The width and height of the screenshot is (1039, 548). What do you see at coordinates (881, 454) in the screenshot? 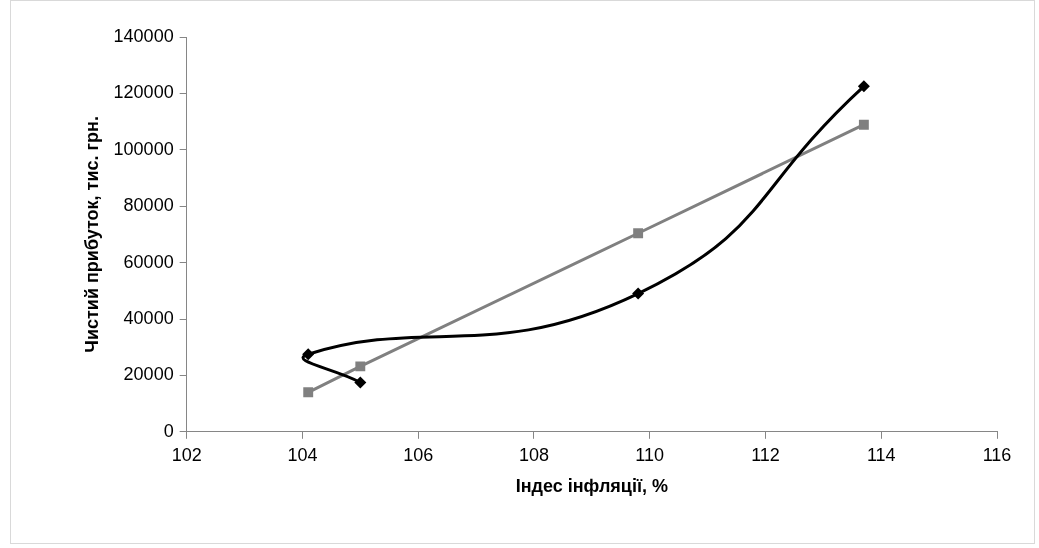
I see `x-tick-label: 114` at bounding box center [881, 454].